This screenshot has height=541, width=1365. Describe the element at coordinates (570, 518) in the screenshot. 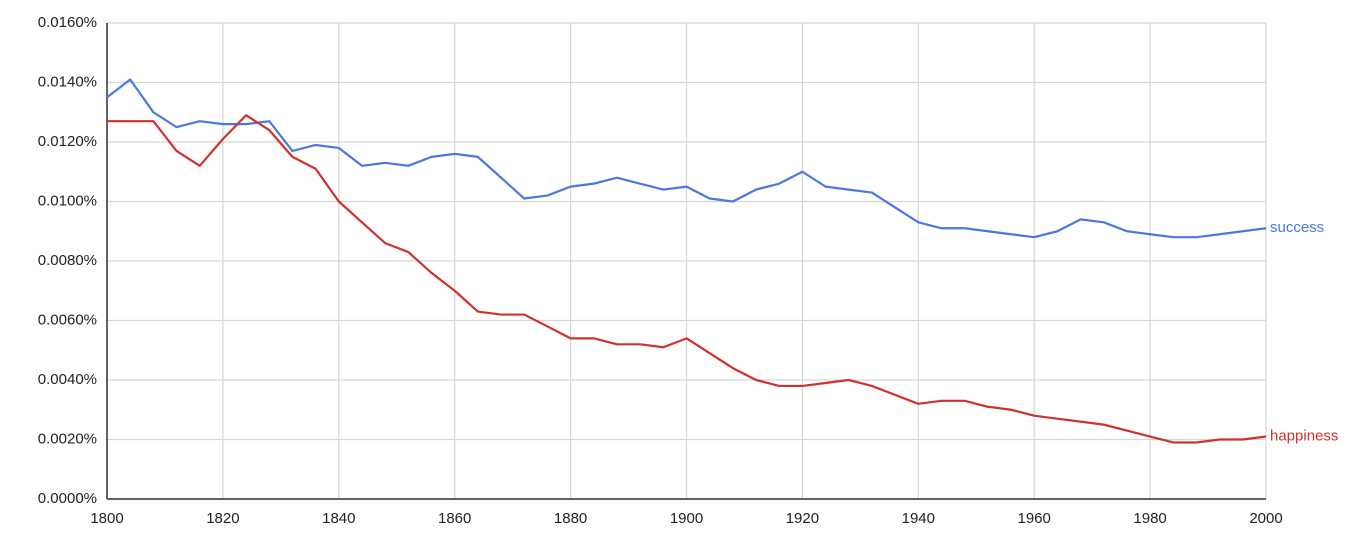

I see `x-tick-label: 1880` at that location.